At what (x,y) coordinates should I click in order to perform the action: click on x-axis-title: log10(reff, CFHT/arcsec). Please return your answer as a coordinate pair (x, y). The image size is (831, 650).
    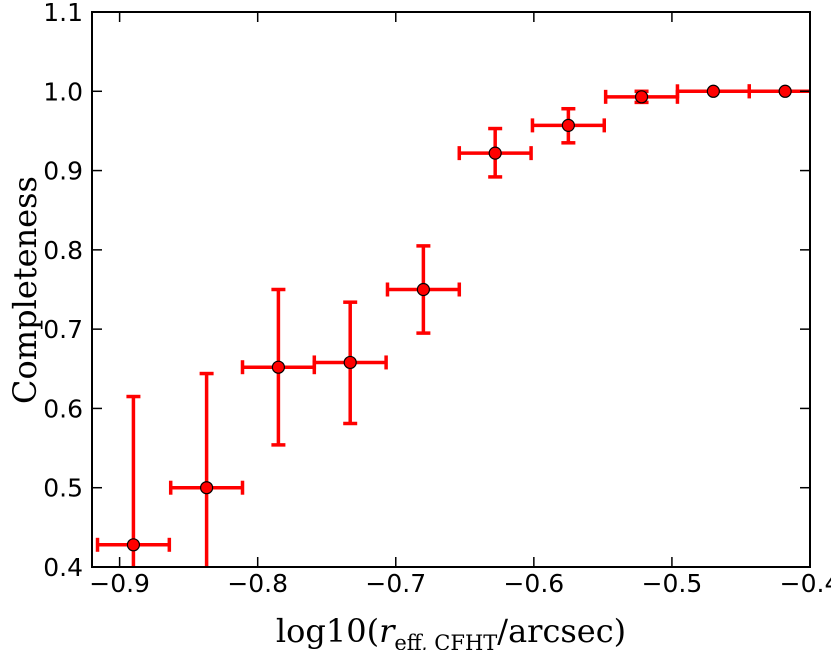
    Looking at the image, I should click on (451, 631).